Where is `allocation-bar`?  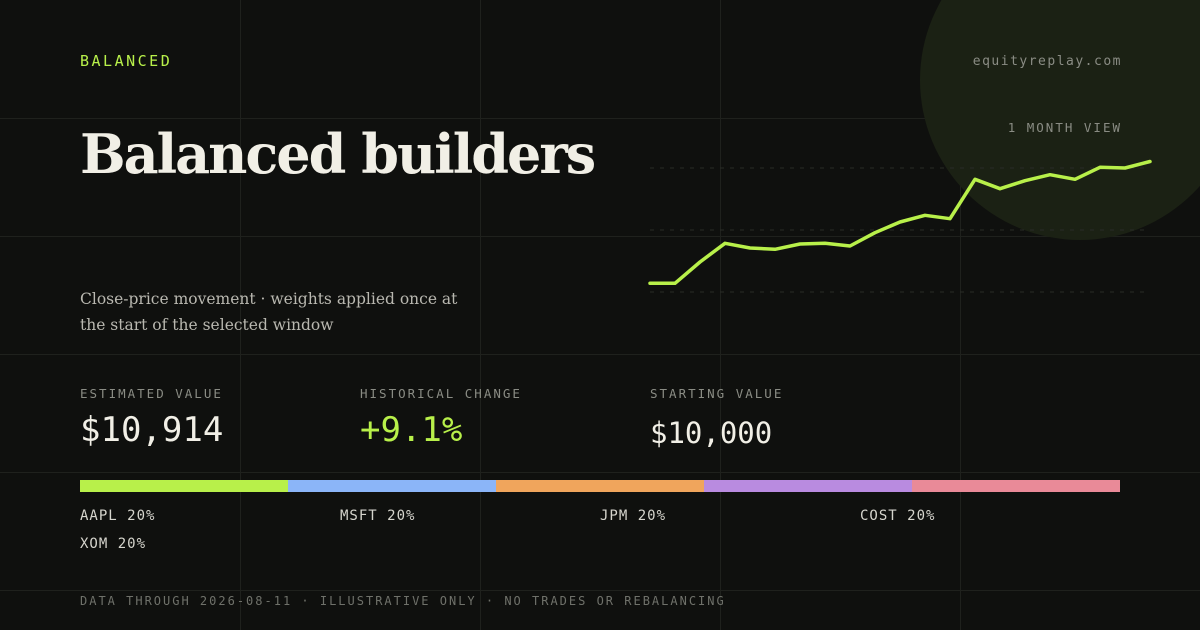 allocation-bar is located at coordinates (600, 486).